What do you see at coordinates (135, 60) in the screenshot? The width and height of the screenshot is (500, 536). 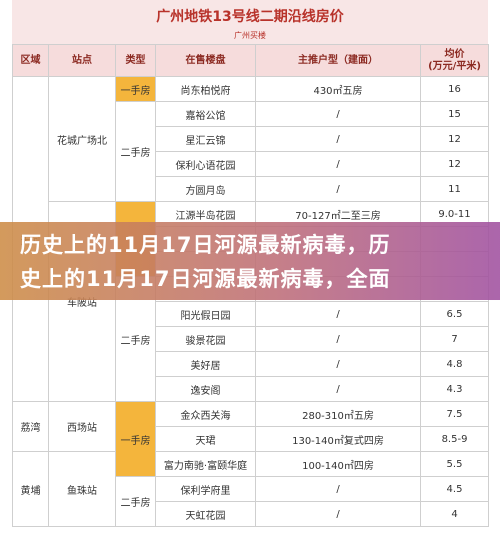 I see `column-header: 类型` at bounding box center [135, 60].